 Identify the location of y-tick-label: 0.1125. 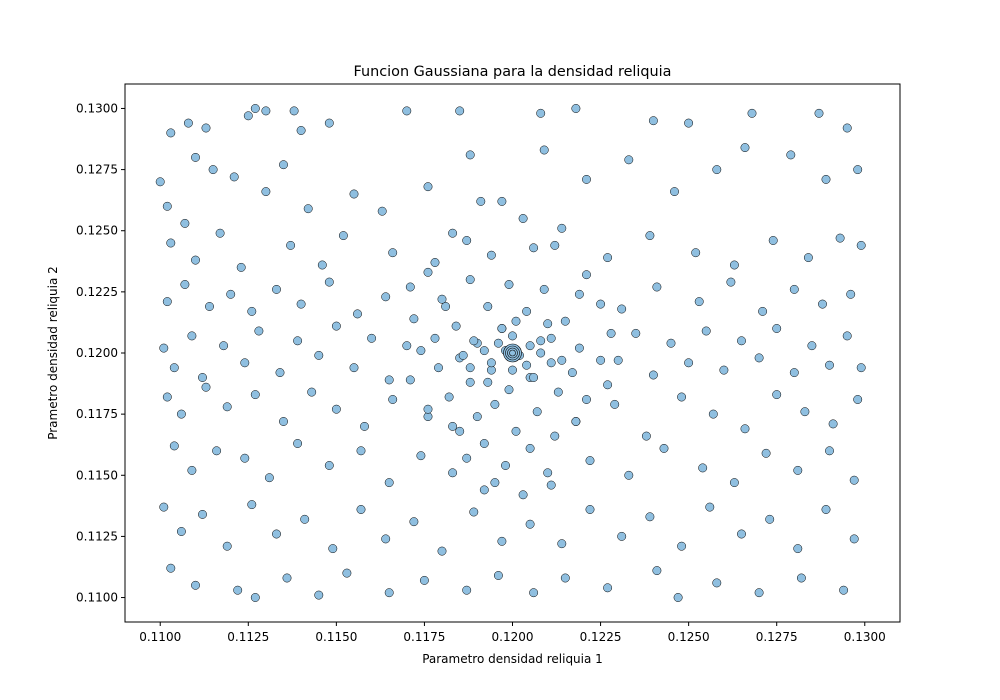
(97, 536).